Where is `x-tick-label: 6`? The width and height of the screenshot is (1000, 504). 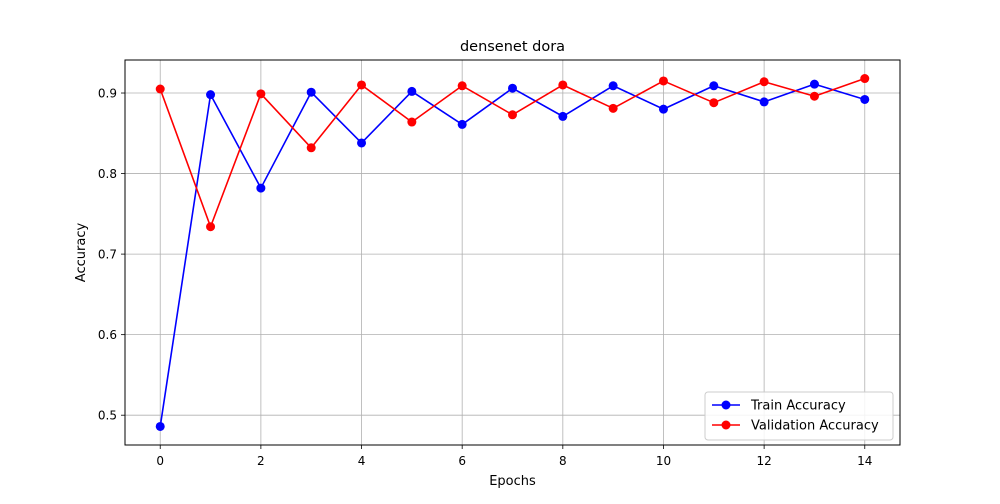
x-tick-label: 6 is located at coordinates (462, 461).